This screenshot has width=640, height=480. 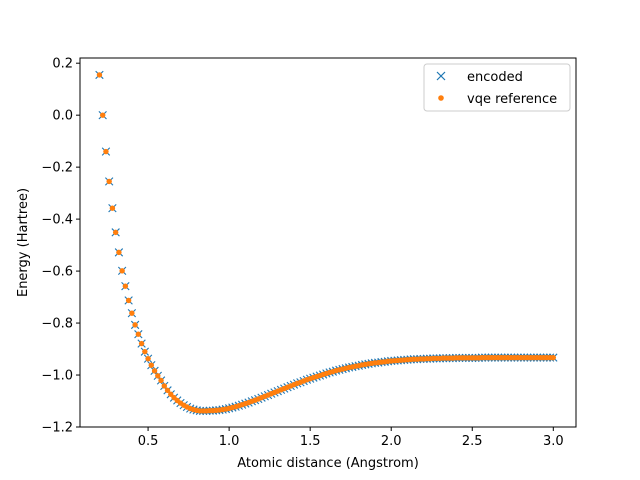 I want to click on legend-encoded-label: encoded, so click(x=495, y=77).